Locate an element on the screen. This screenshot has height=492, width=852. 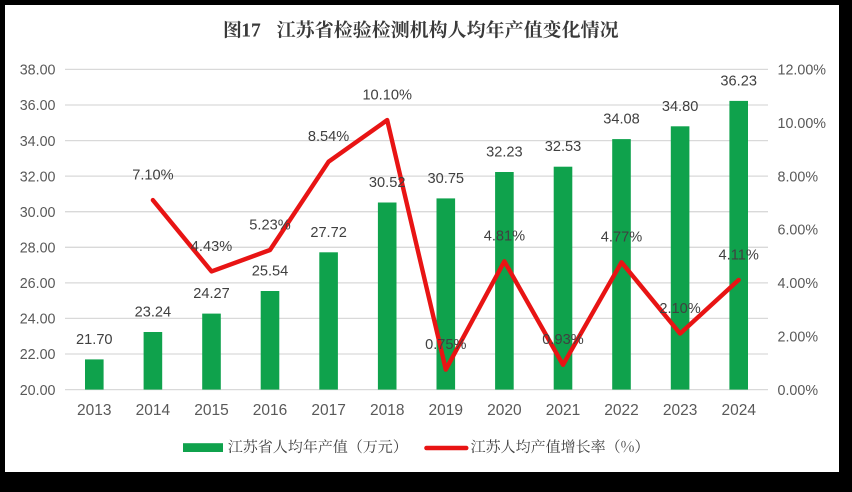
svg-text: 2018 is located at coordinates (387, 410).